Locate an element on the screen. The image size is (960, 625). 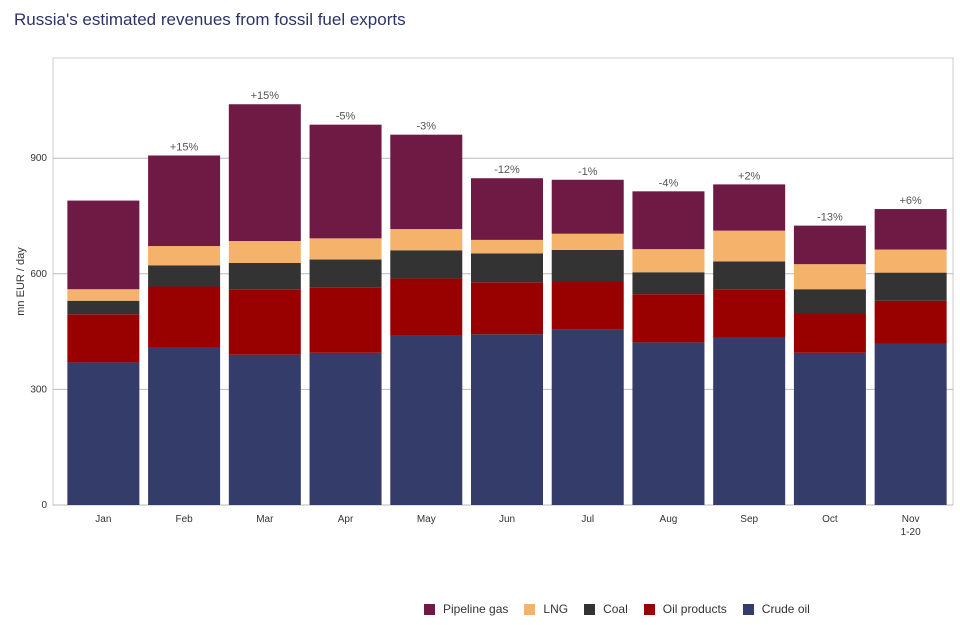
legend-item: Coal is located at coordinates (606, 609).